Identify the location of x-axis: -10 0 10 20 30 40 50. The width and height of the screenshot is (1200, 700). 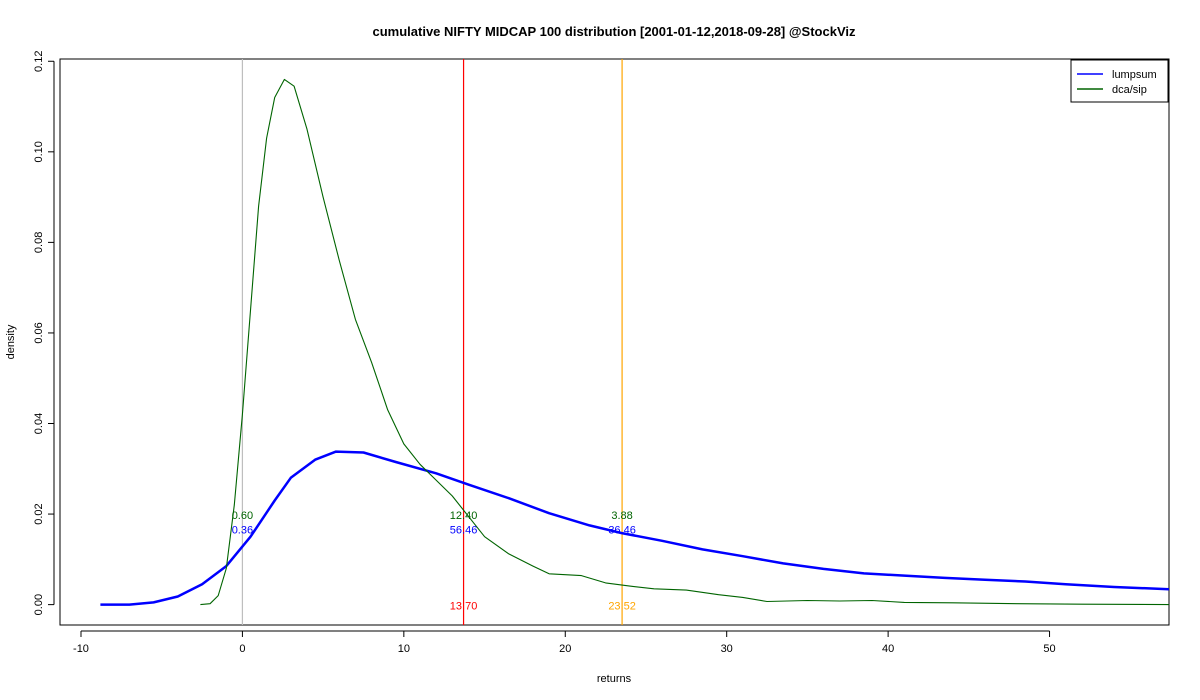
(564, 642).